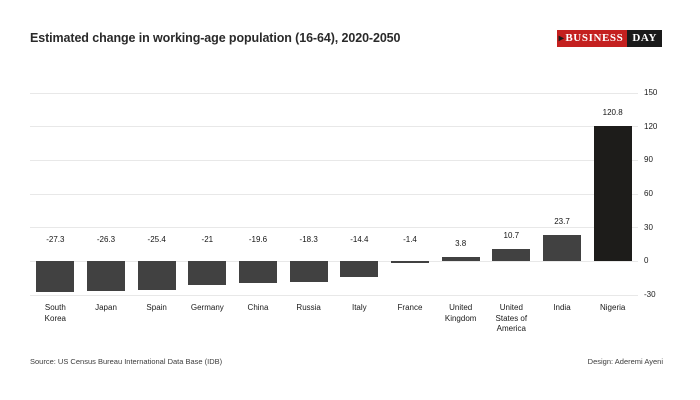 Image resolution: width=700 pixels, height=400 pixels. I want to click on bar-japan, so click(106, 276).